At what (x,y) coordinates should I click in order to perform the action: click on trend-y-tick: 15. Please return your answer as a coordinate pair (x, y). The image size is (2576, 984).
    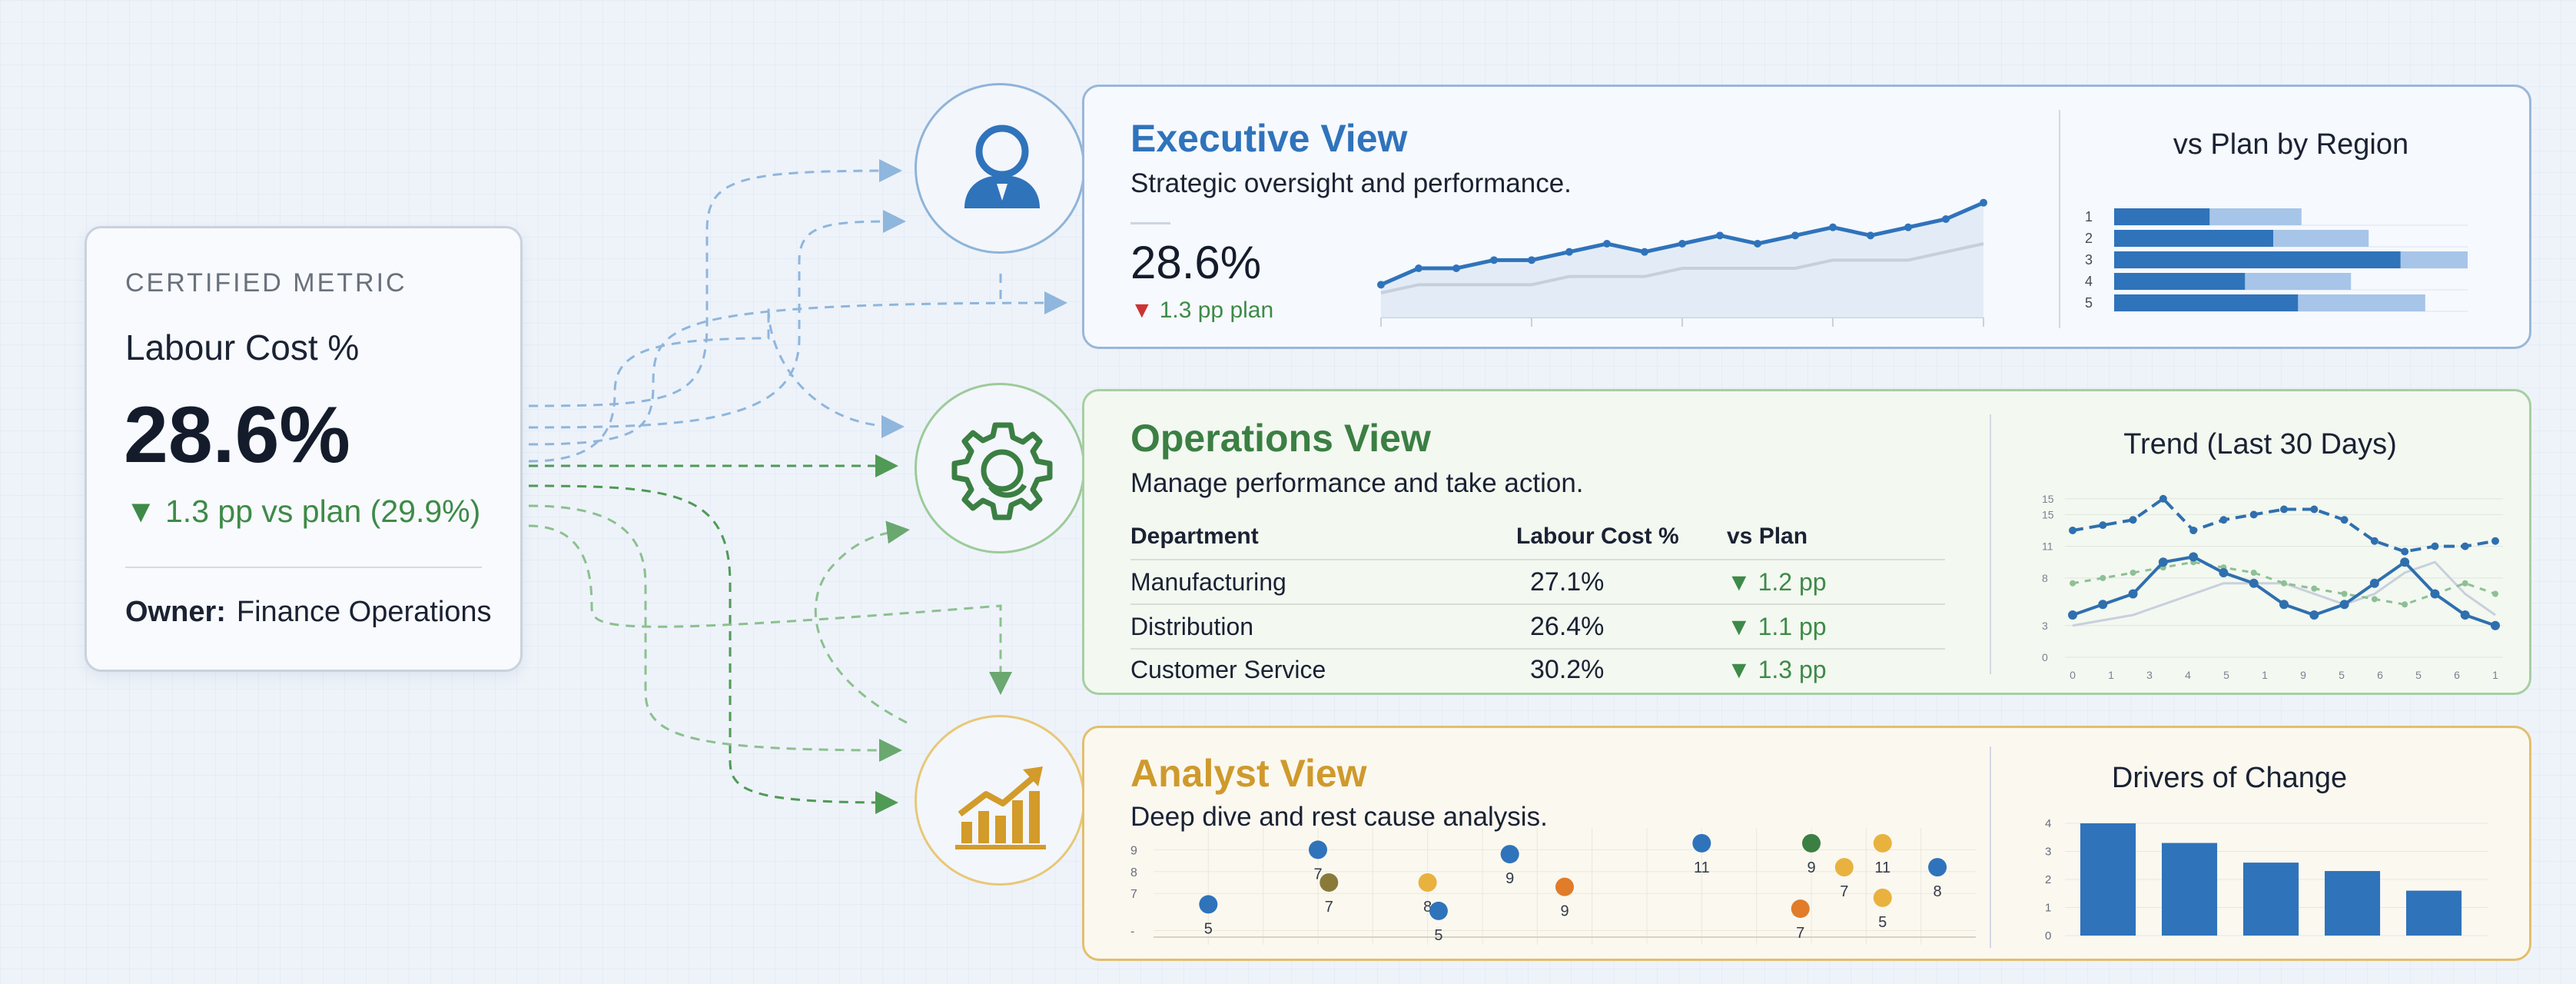
    Looking at the image, I should click on (2048, 514).